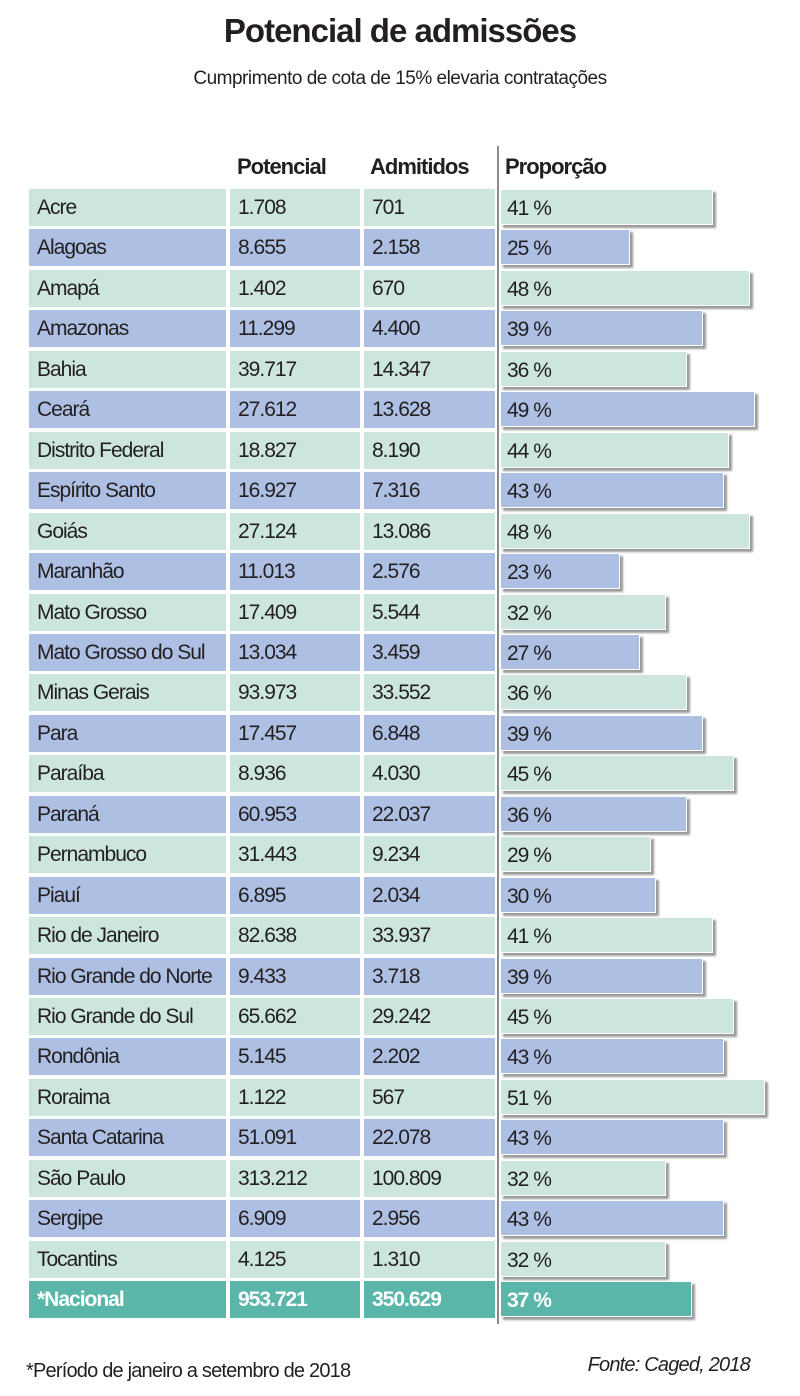 Image resolution: width=800 pixels, height=1396 pixels. What do you see at coordinates (429, 490) in the screenshot?
I see `cell-admitidos: 7.316` at bounding box center [429, 490].